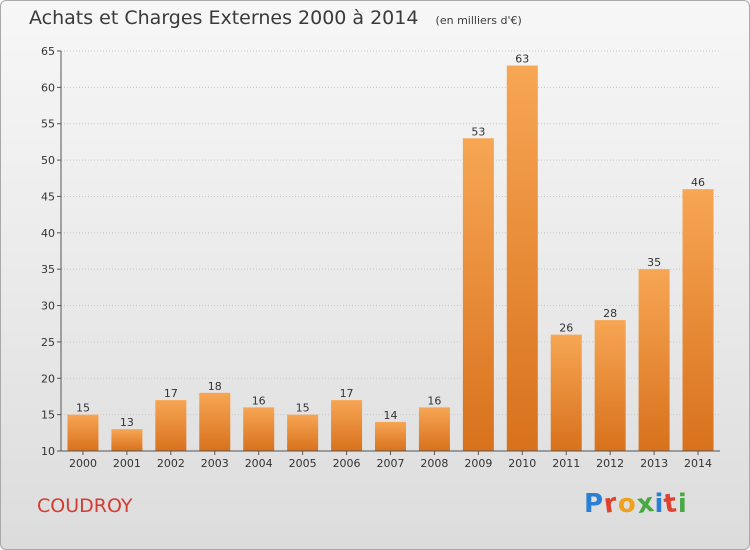 The image size is (750, 550). Describe the element at coordinates (224, 18) in the screenshot. I see `chart-title: Achats et Charges Externes 2000 à 2014` at that location.